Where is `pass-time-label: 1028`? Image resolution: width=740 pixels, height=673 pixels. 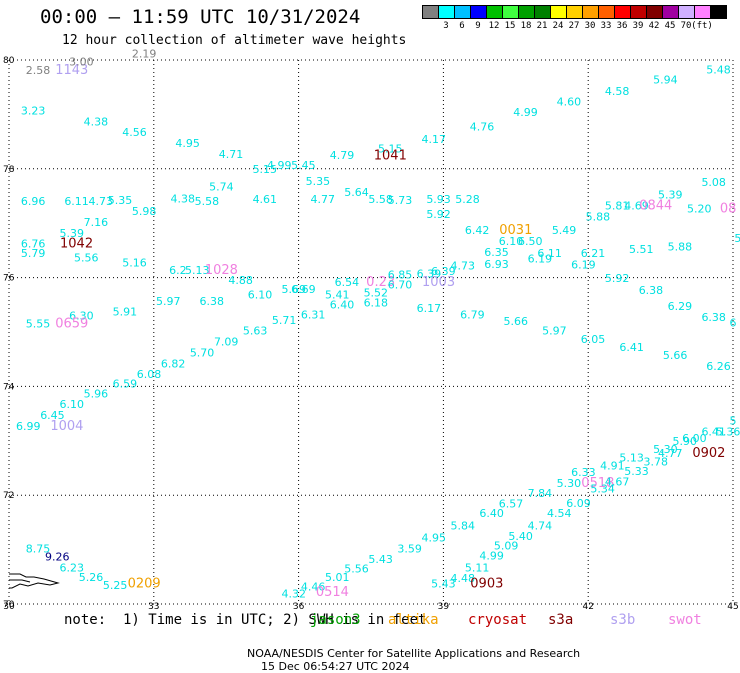 pass-time-label: 1028 is located at coordinates (221, 270).